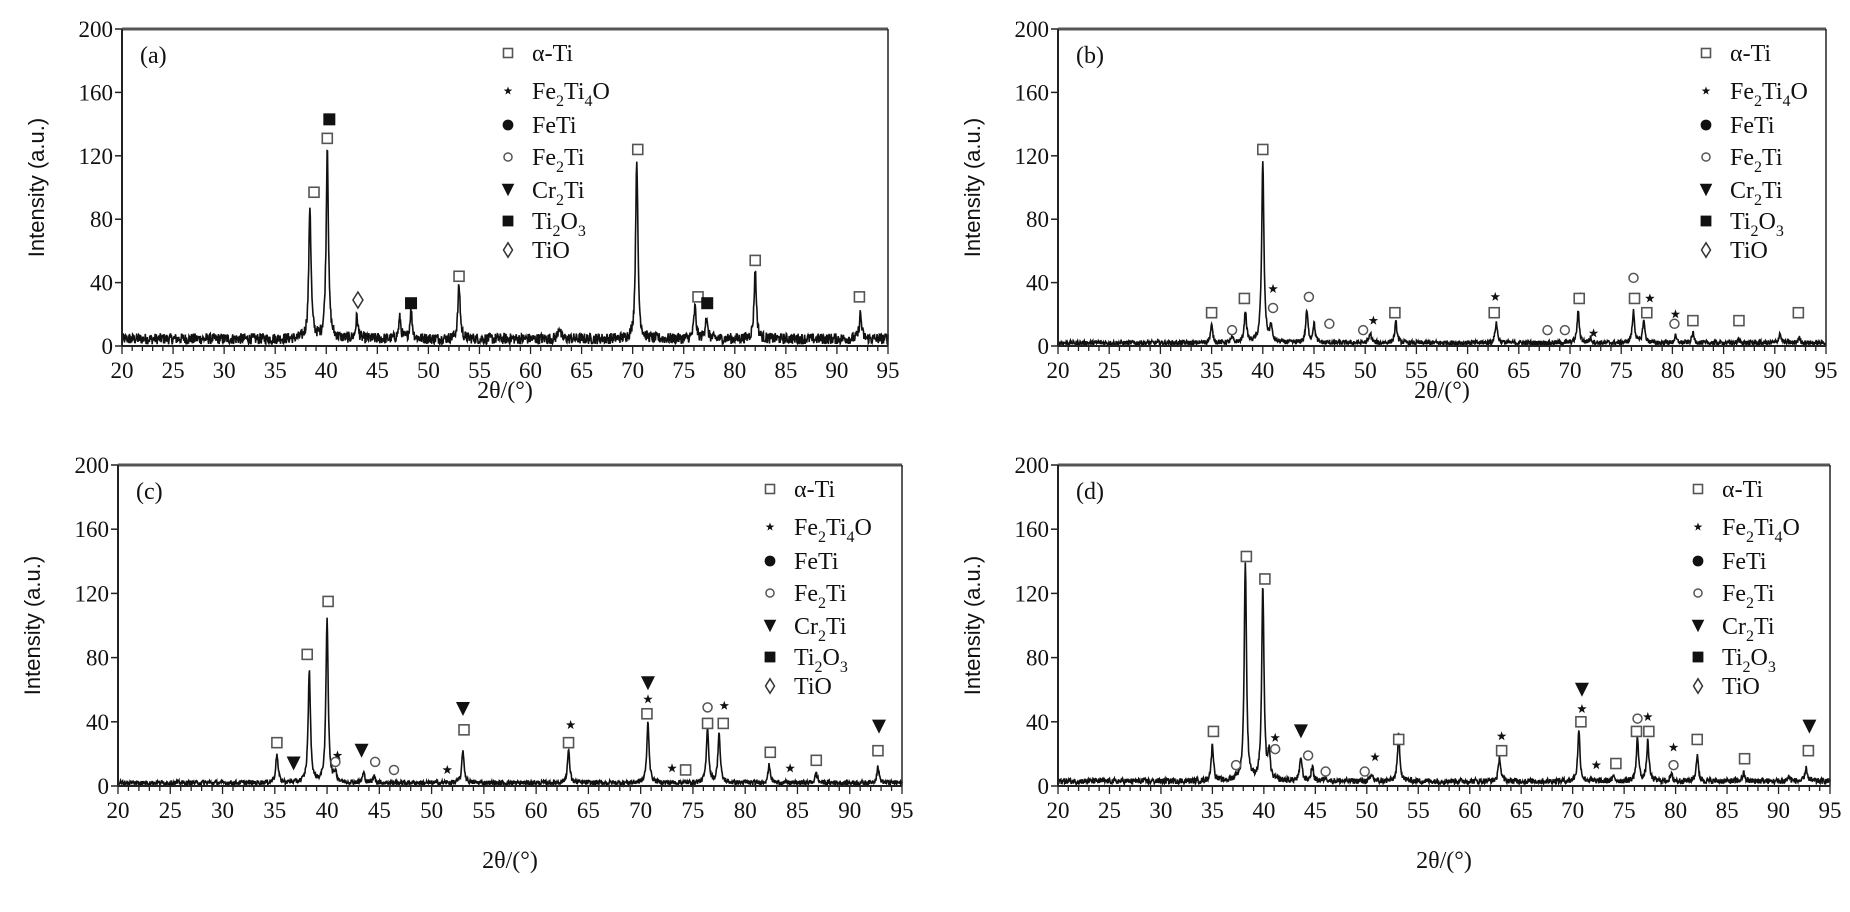 Image resolution: width=1850 pixels, height=912 pixels. Describe the element at coordinates (1518, 370) in the screenshot. I see `x-tick-label: 65` at that location.